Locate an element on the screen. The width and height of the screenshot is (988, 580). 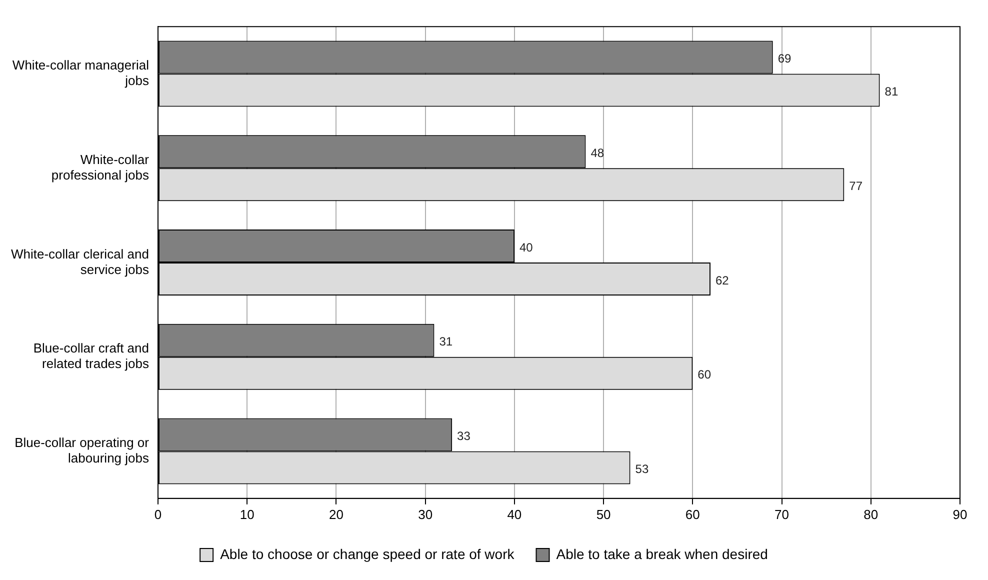
data-label: 31 is located at coordinates (446, 341).